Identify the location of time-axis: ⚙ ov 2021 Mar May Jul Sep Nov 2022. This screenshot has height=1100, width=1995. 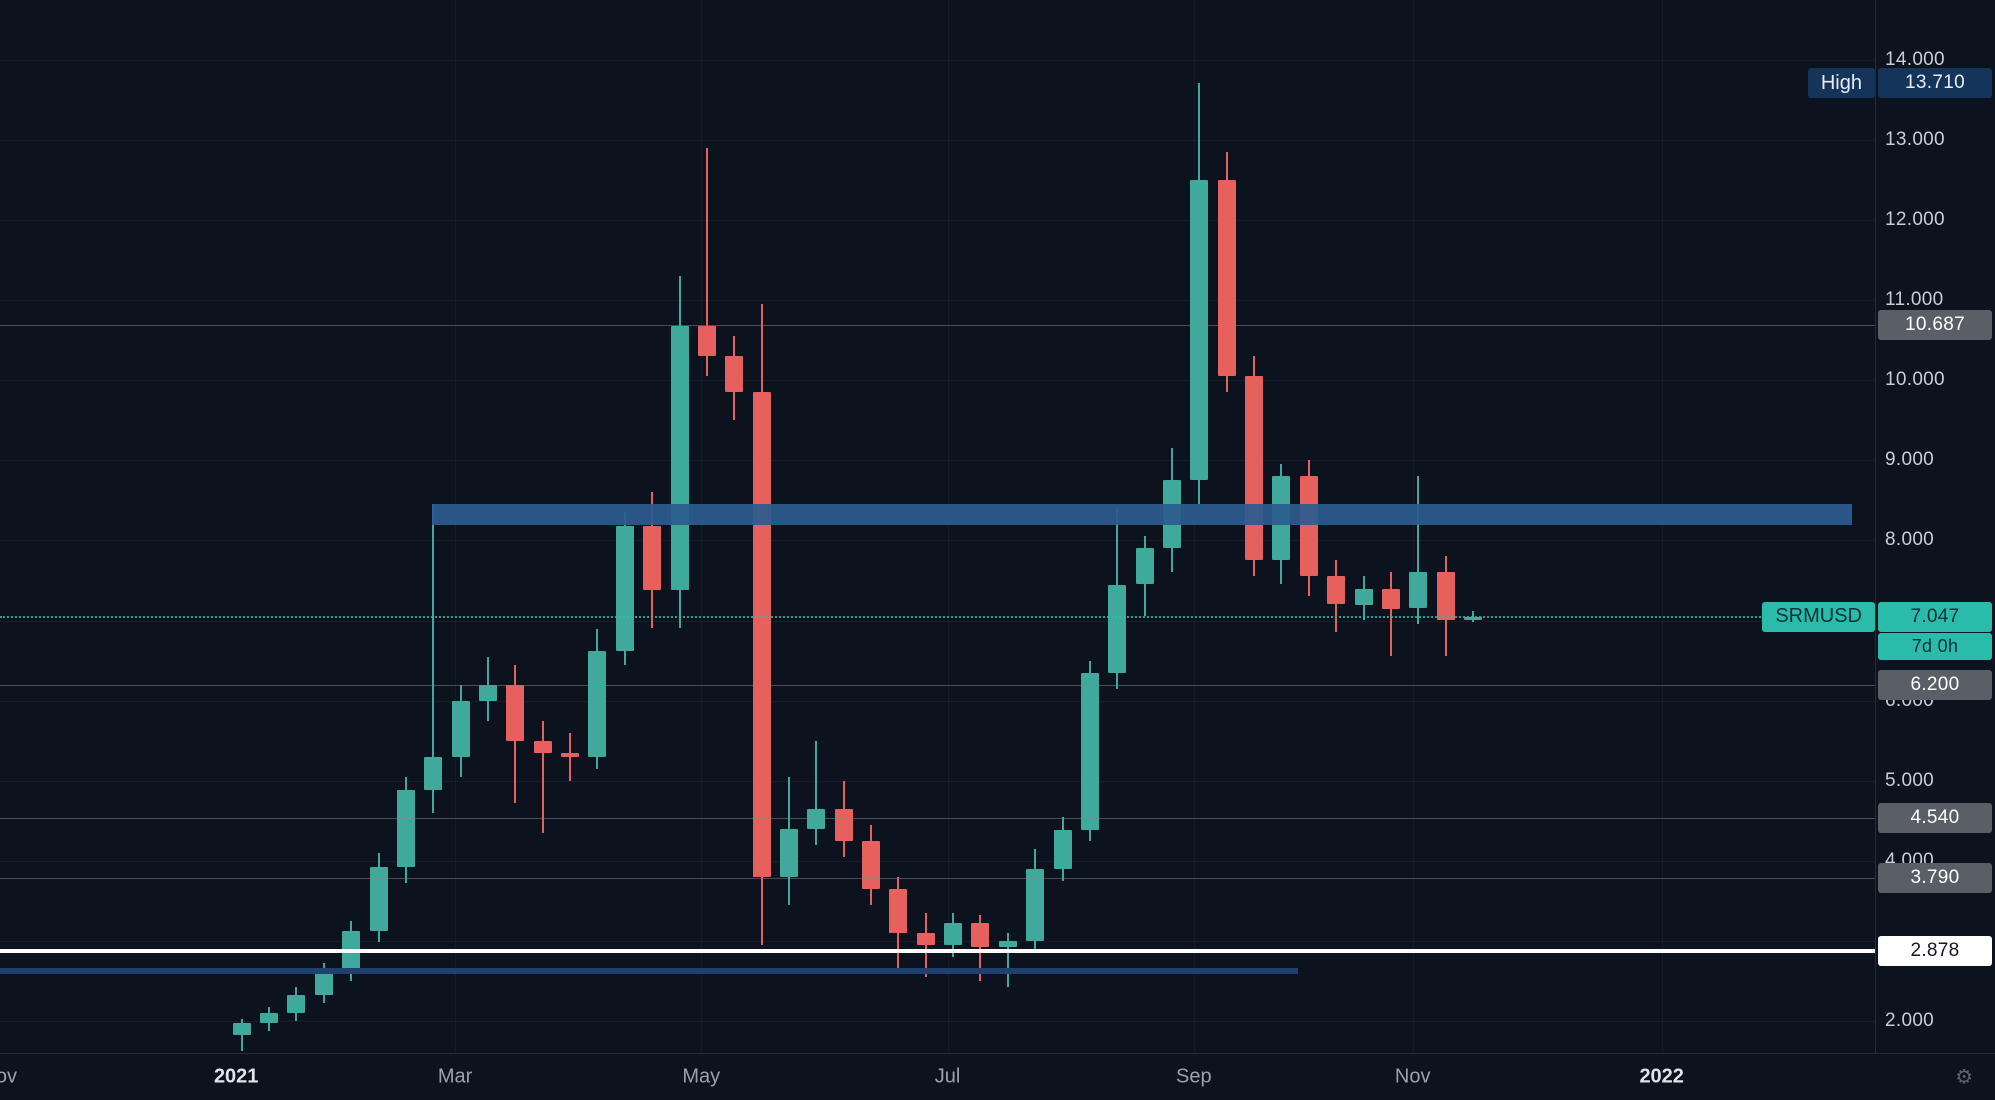
(997, 1076).